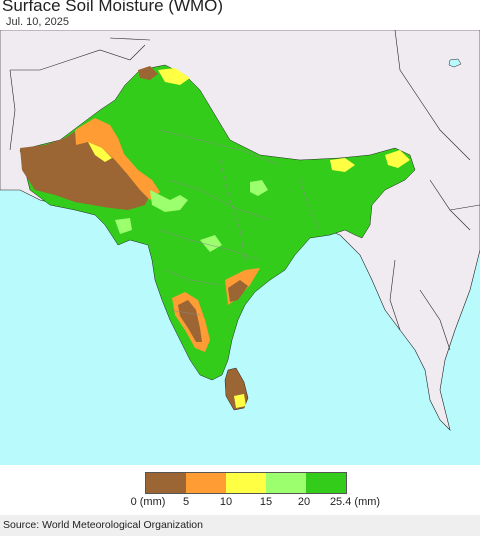 The height and width of the screenshot is (536, 480). Describe the element at coordinates (342, 165) in the screenshot. I see `region-nepal-yellow` at that location.